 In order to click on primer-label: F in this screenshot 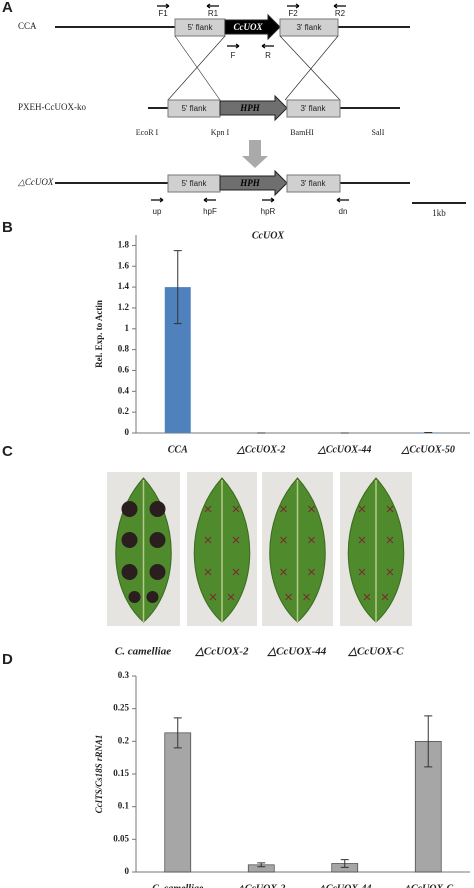, I will do `click(233, 55)`.